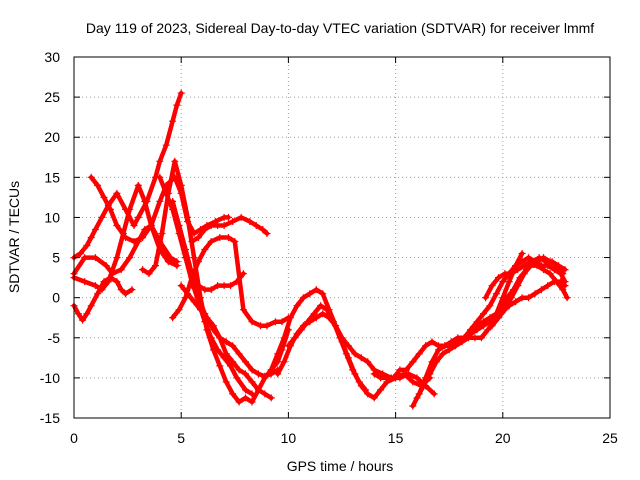 This screenshot has width=640, height=480. I want to click on x-tick-label: 5, so click(181, 438).